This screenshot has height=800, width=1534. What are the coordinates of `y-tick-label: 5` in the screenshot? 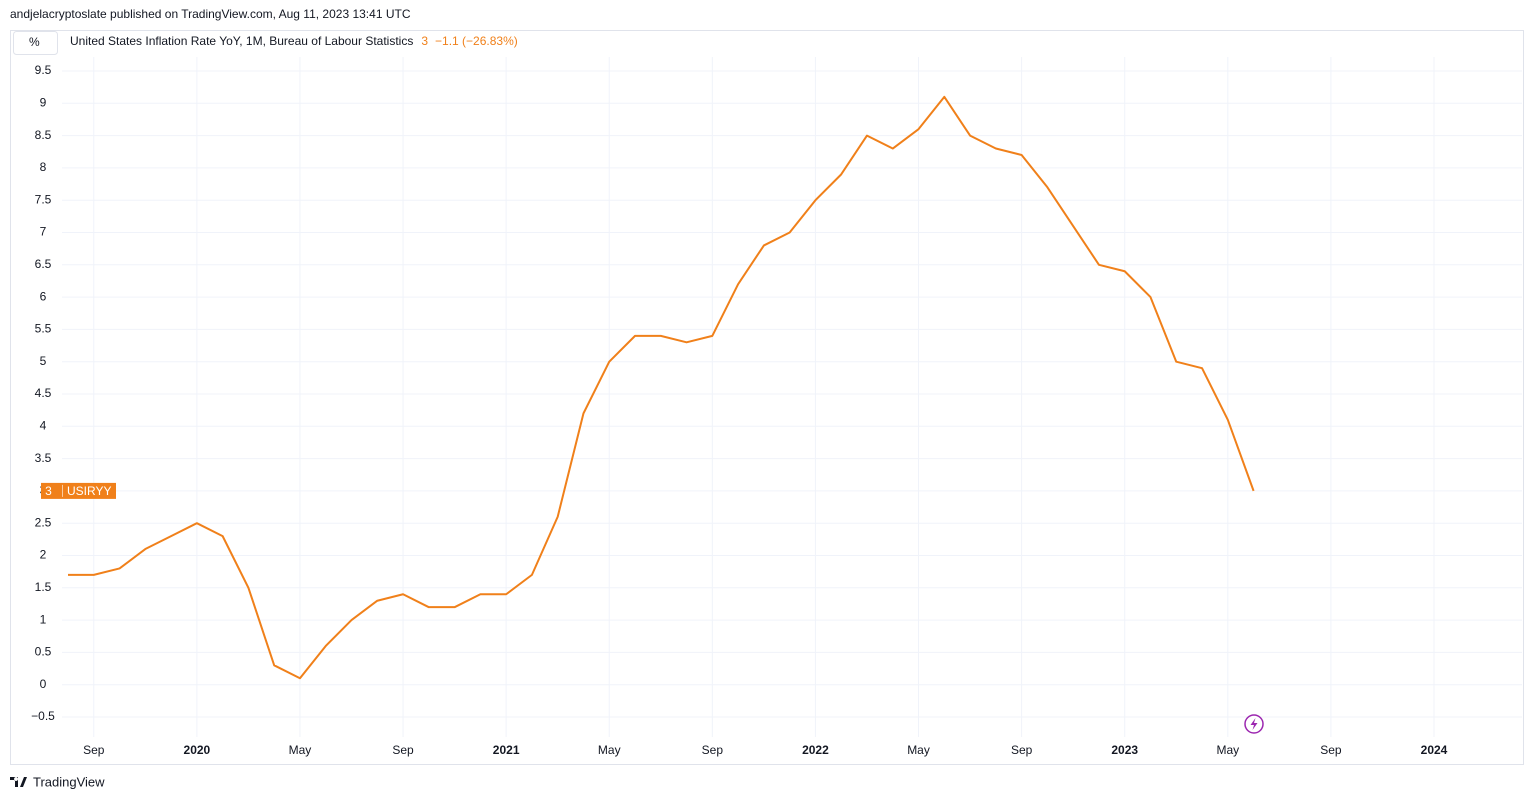 It's located at (43, 361).